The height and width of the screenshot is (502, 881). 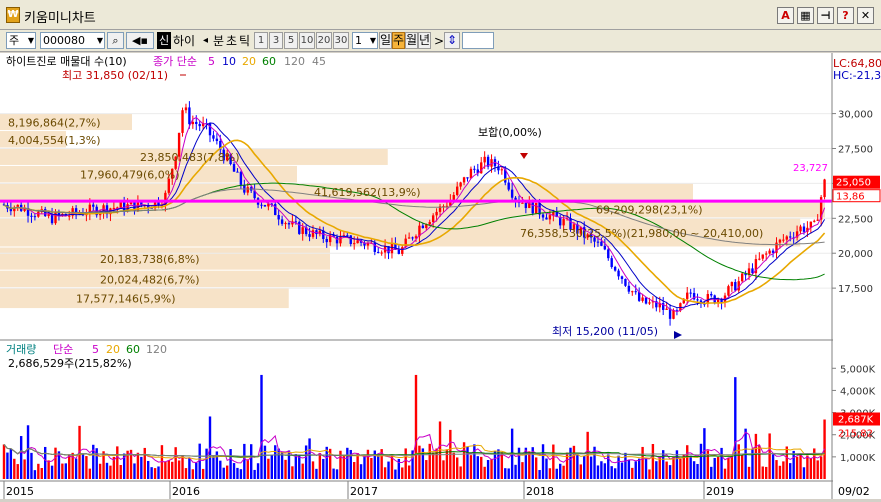 I want to click on stock-code-input: 000080 ▼, so click(x=72, y=40).